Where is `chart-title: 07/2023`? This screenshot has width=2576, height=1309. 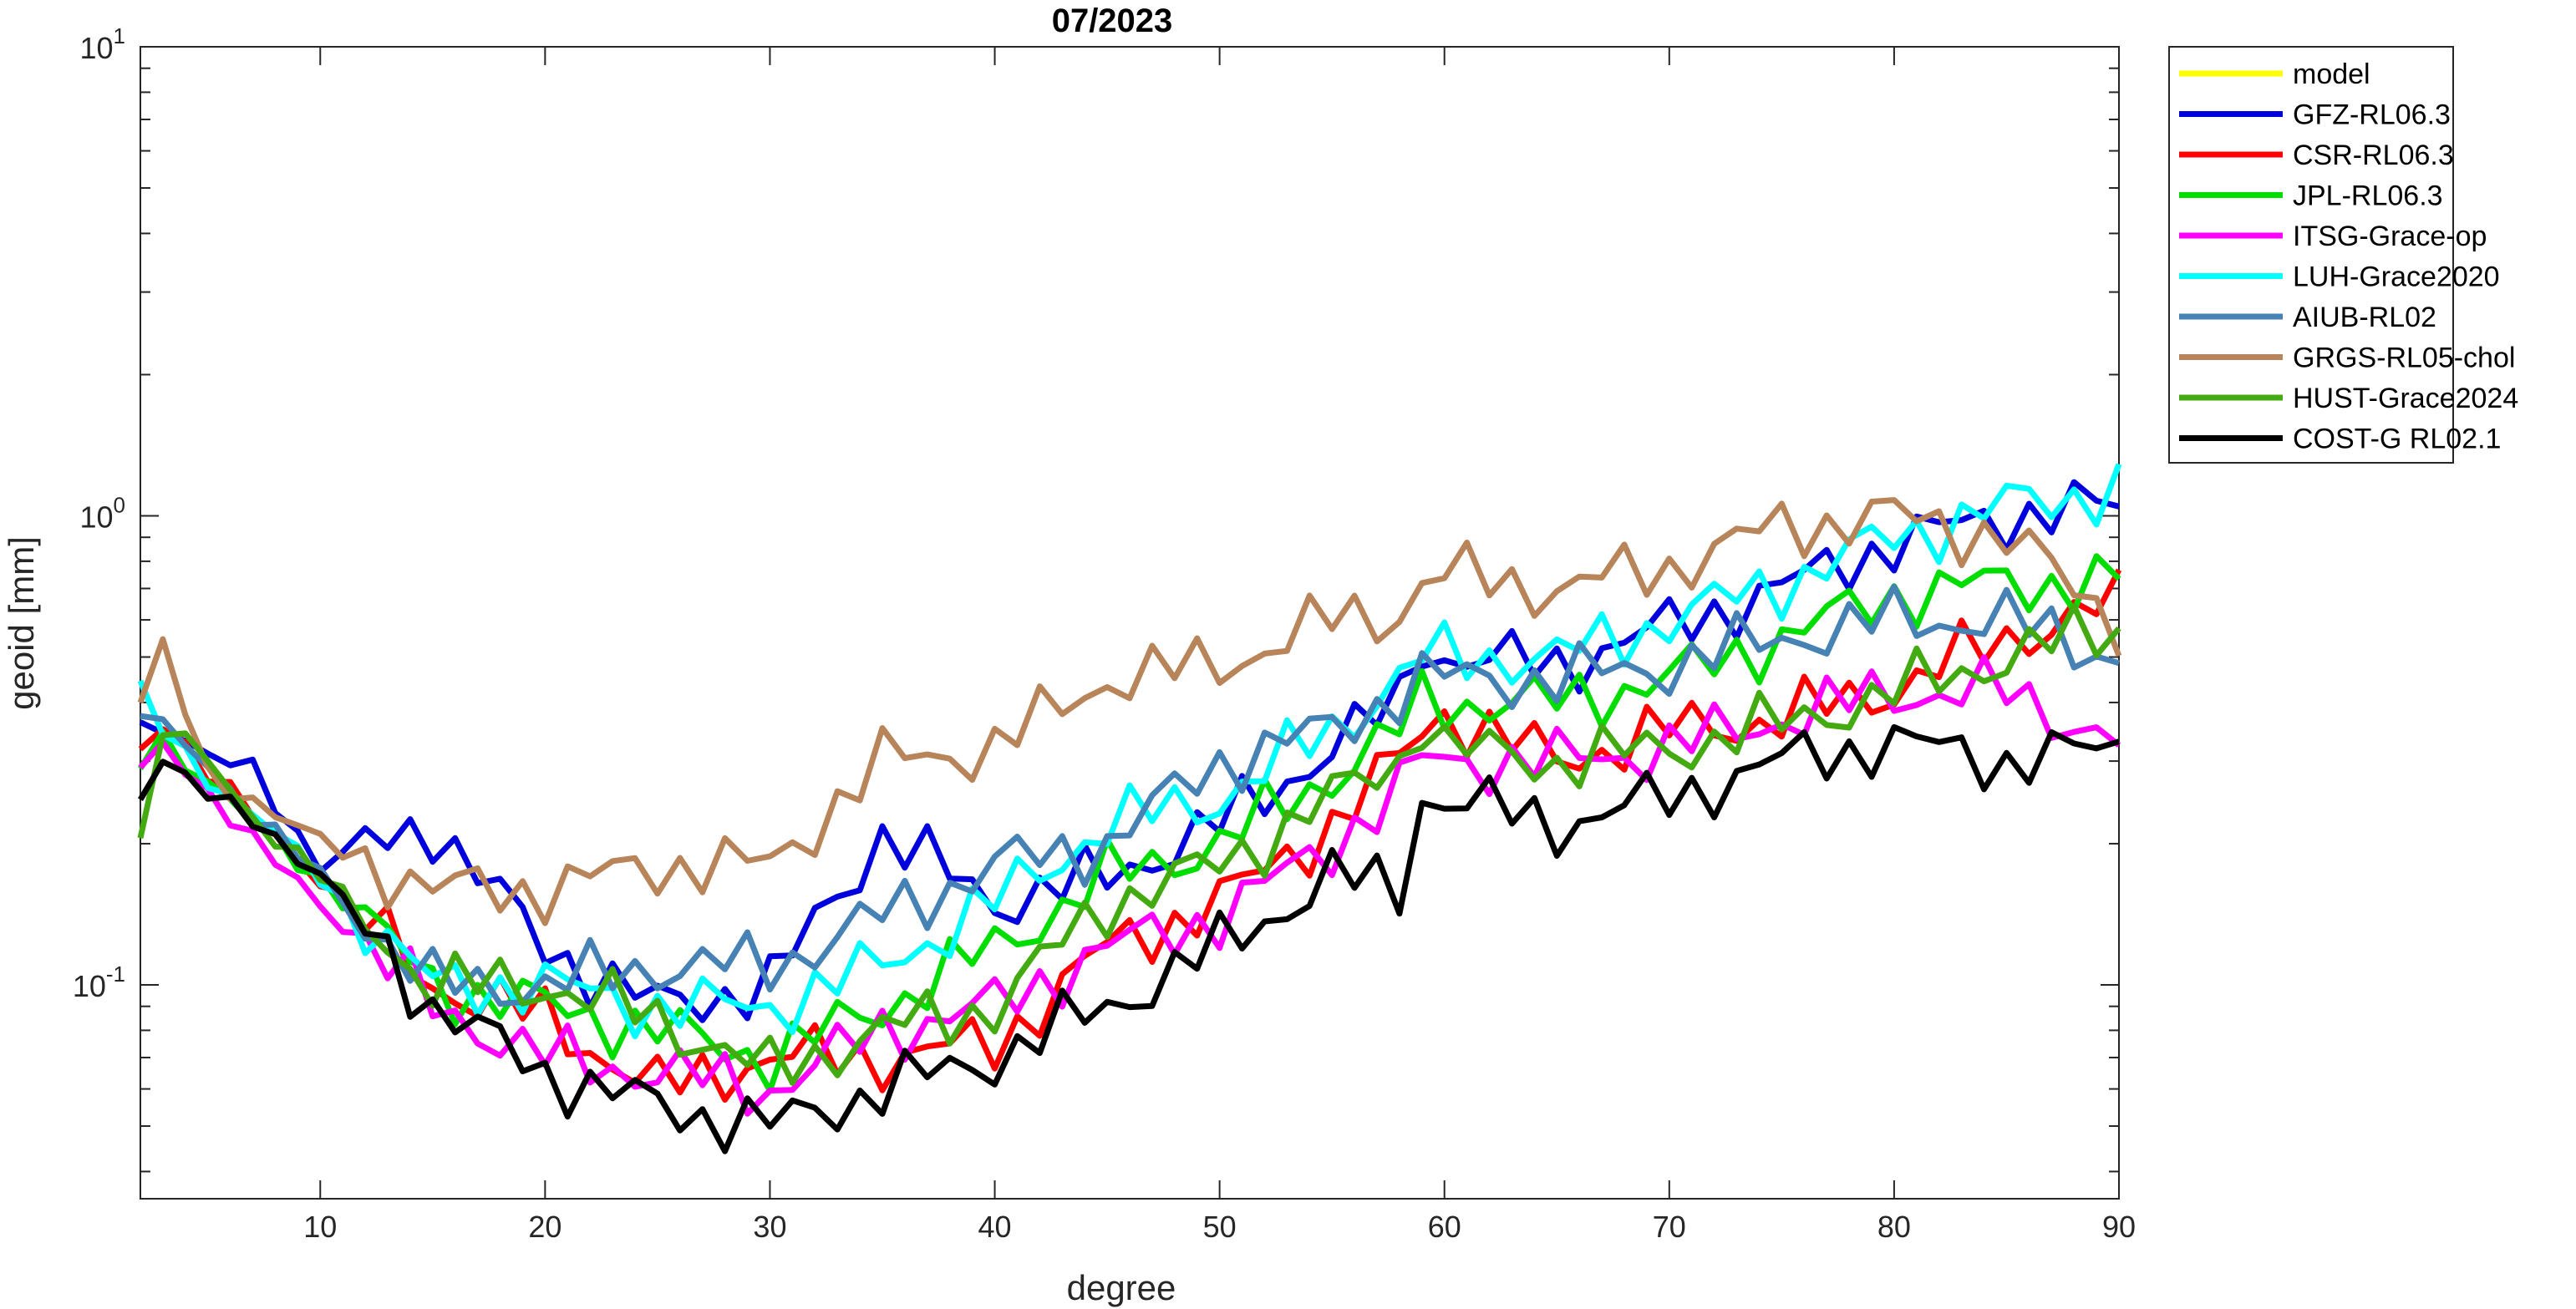
chart-title: 07/2023 is located at coordinates (1112, 21).